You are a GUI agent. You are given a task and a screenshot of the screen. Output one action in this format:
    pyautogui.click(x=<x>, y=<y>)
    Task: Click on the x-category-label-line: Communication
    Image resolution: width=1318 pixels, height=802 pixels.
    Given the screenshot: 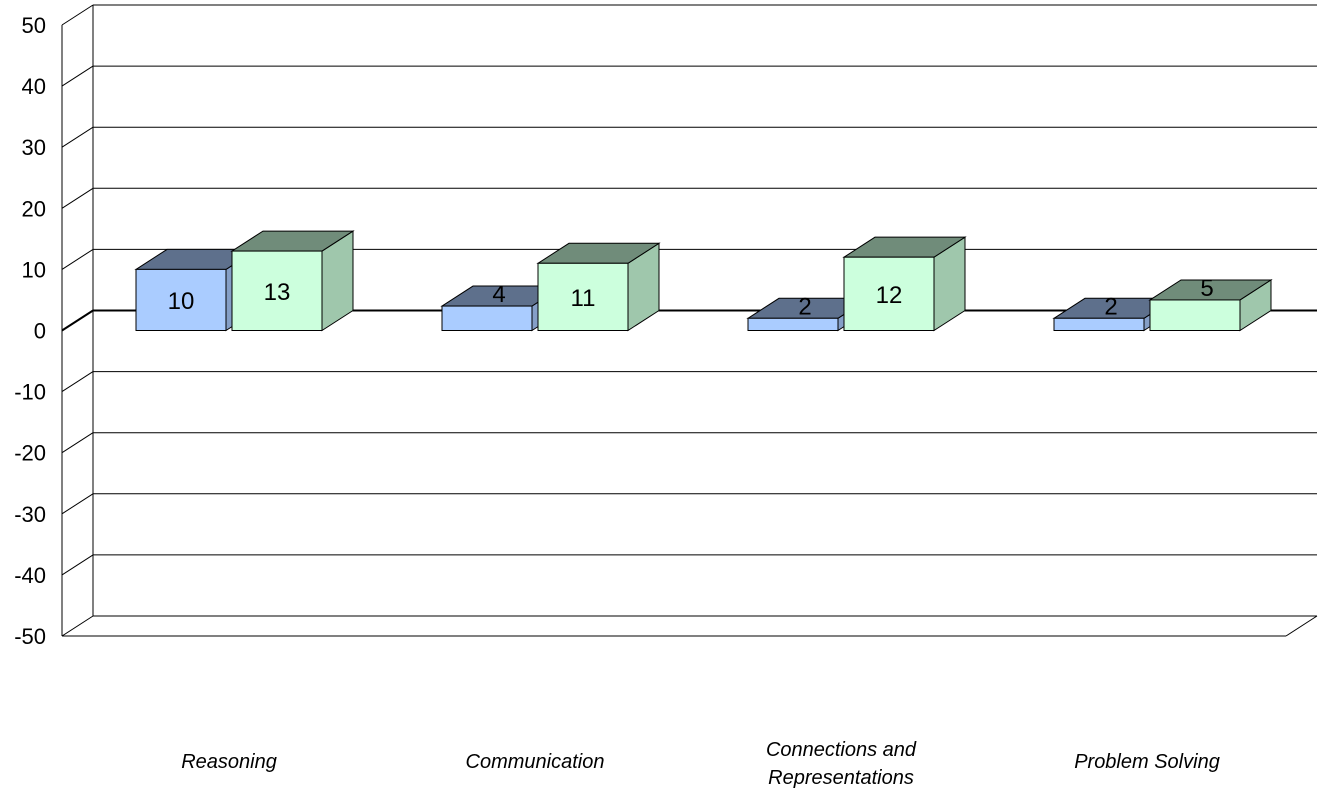 What is the action you would take?
    pyautogui.click(x=535, y=762)
    